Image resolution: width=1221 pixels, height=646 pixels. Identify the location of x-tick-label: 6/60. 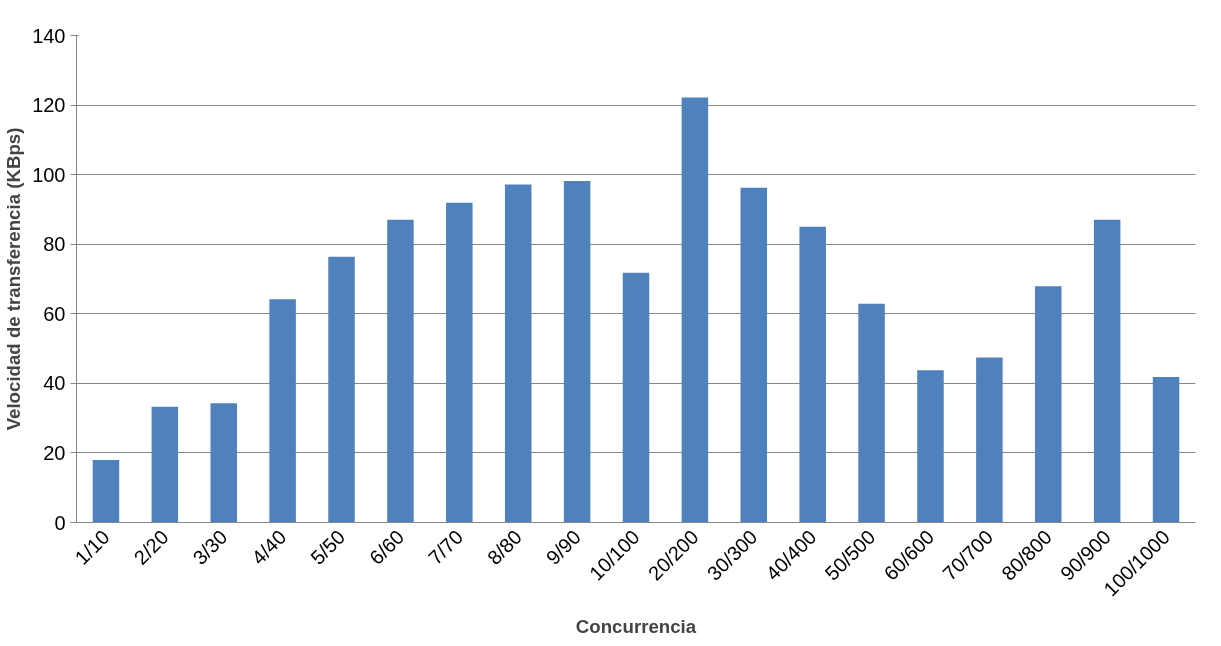
(387, 547).